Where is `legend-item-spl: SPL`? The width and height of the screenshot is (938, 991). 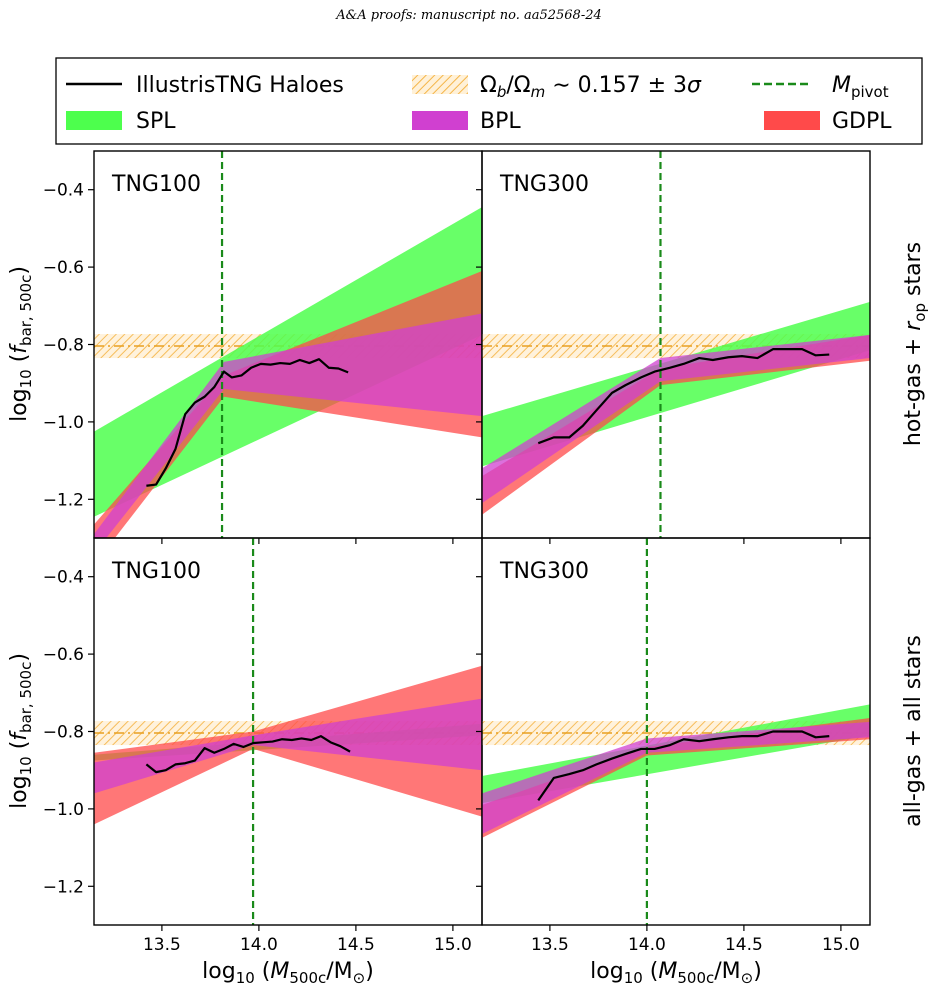
legend-item-spl: SPL is located at coordinates (121, 121).